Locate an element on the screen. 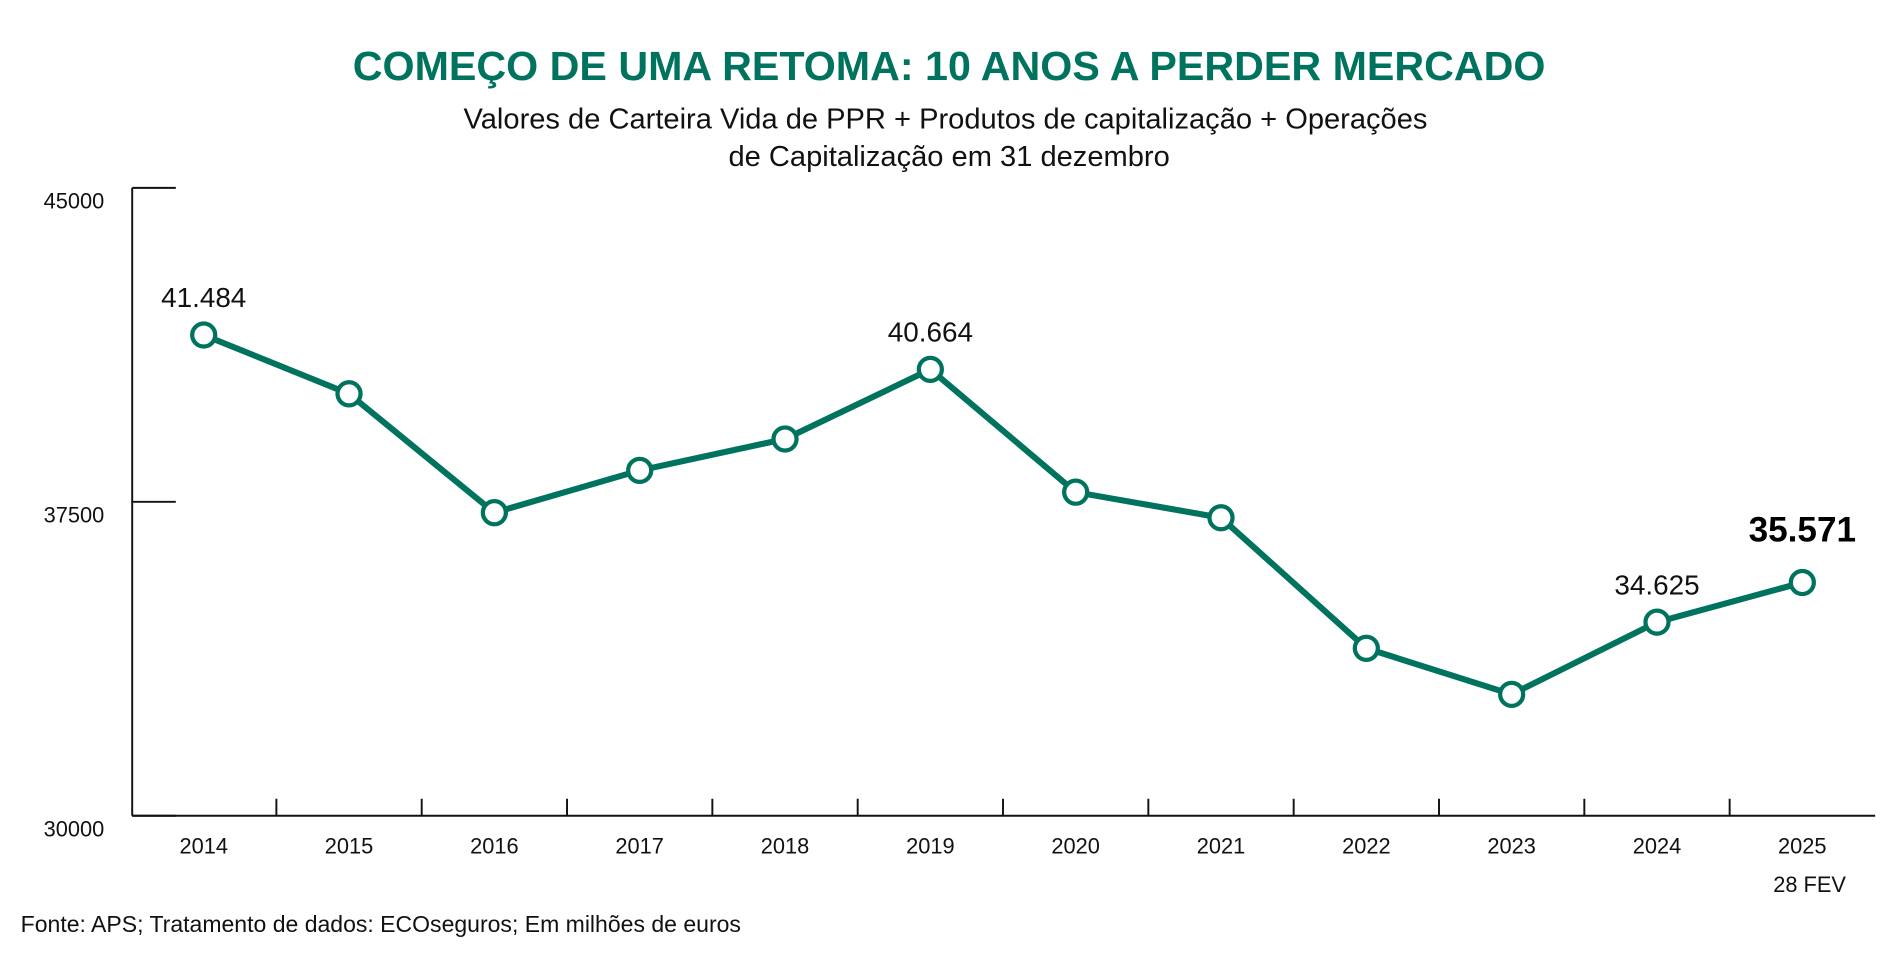  x-tick-label: 2017 is located at coordinates (639, 845).